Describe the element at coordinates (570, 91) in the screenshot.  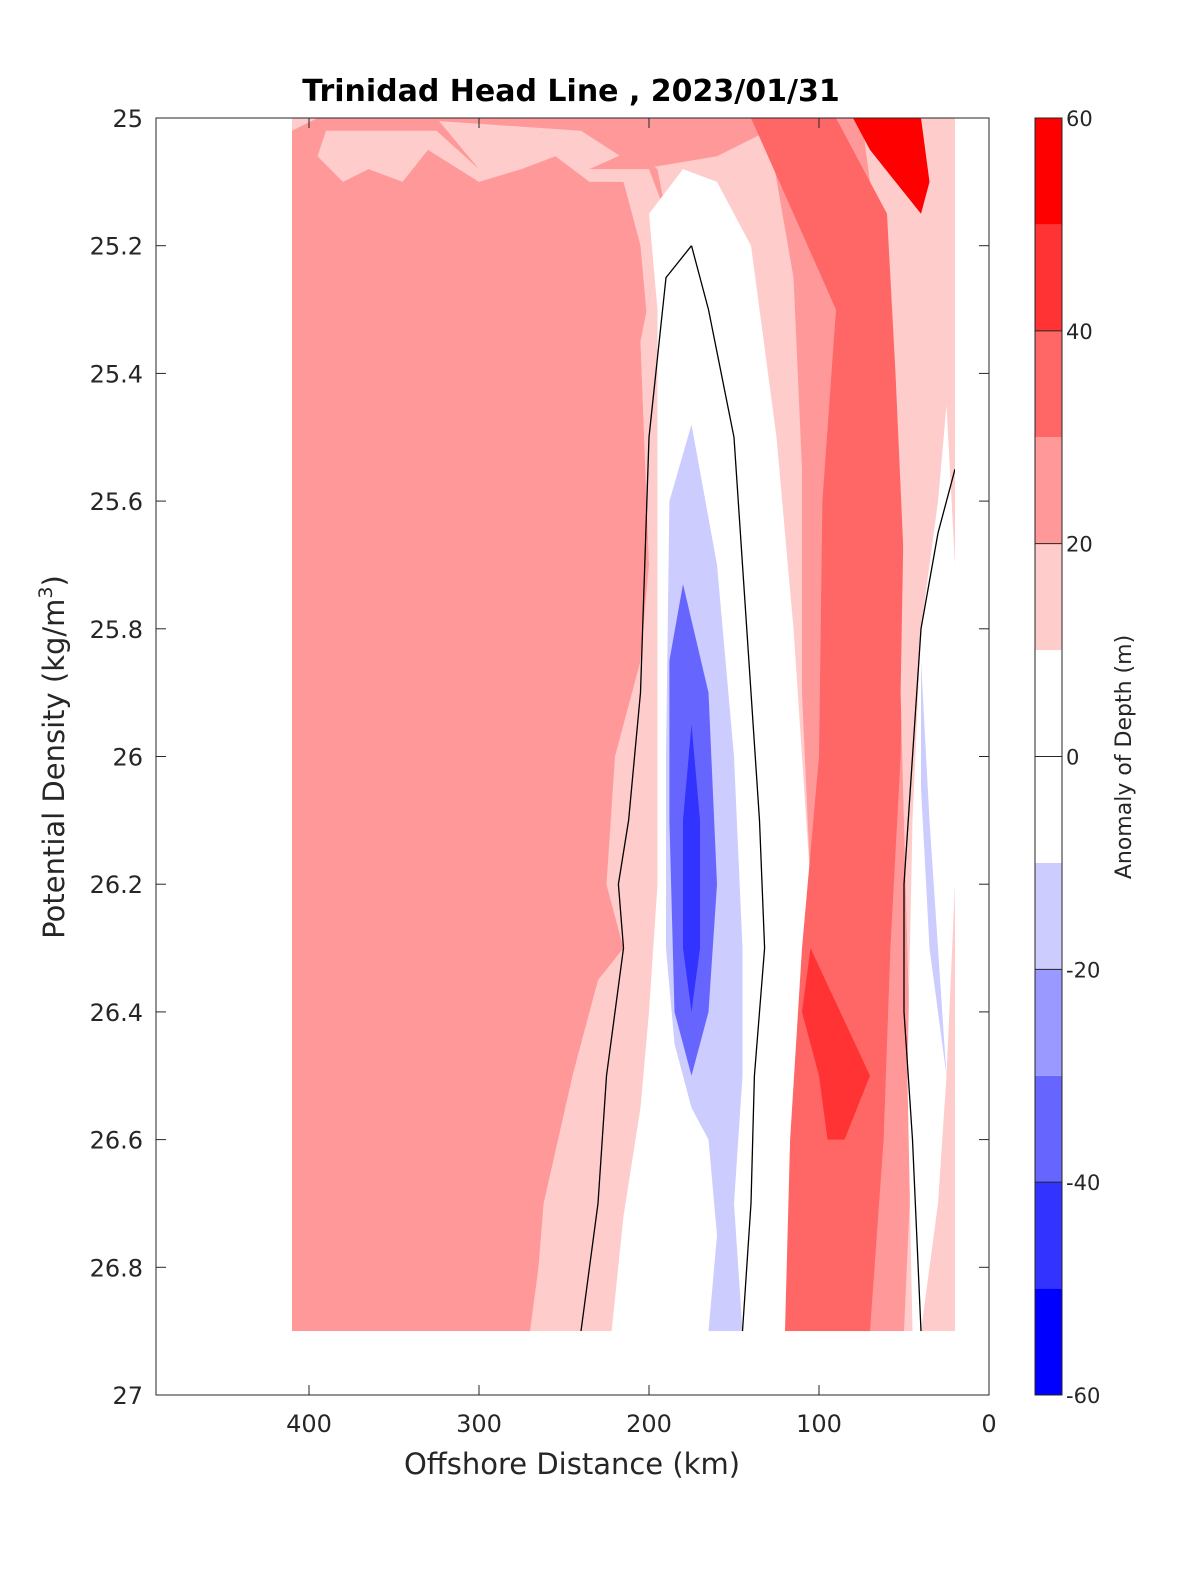
I see `chart-title: Trinidad Head Line , 2023/01/31` at that location.